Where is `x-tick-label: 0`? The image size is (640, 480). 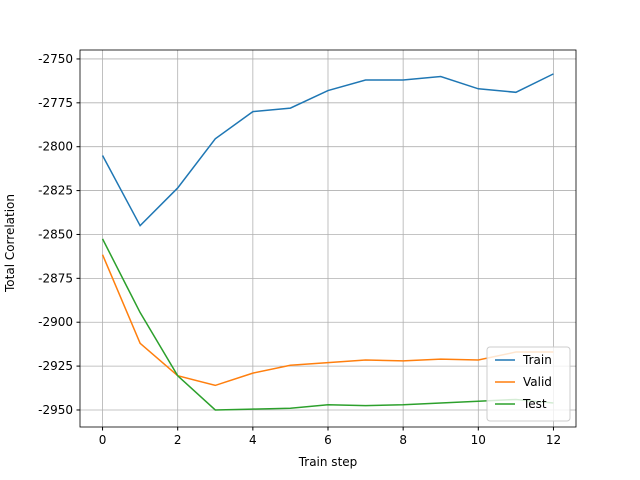 x-tick-label: 0 is located at coordinates (103, 440).